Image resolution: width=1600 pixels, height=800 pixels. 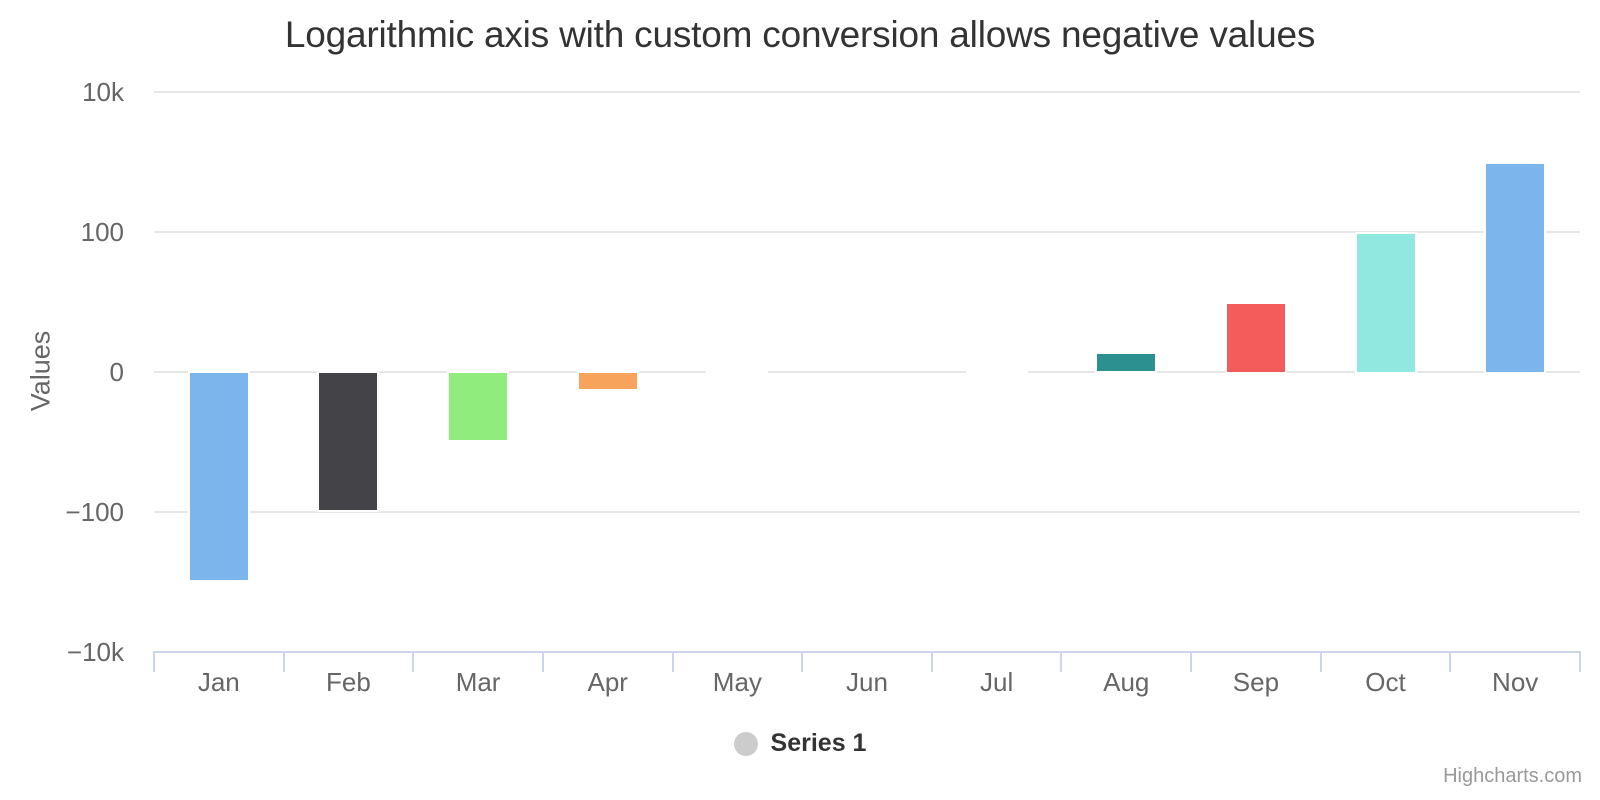 I want to click on bar-nov, so click(x=1515, y=267).